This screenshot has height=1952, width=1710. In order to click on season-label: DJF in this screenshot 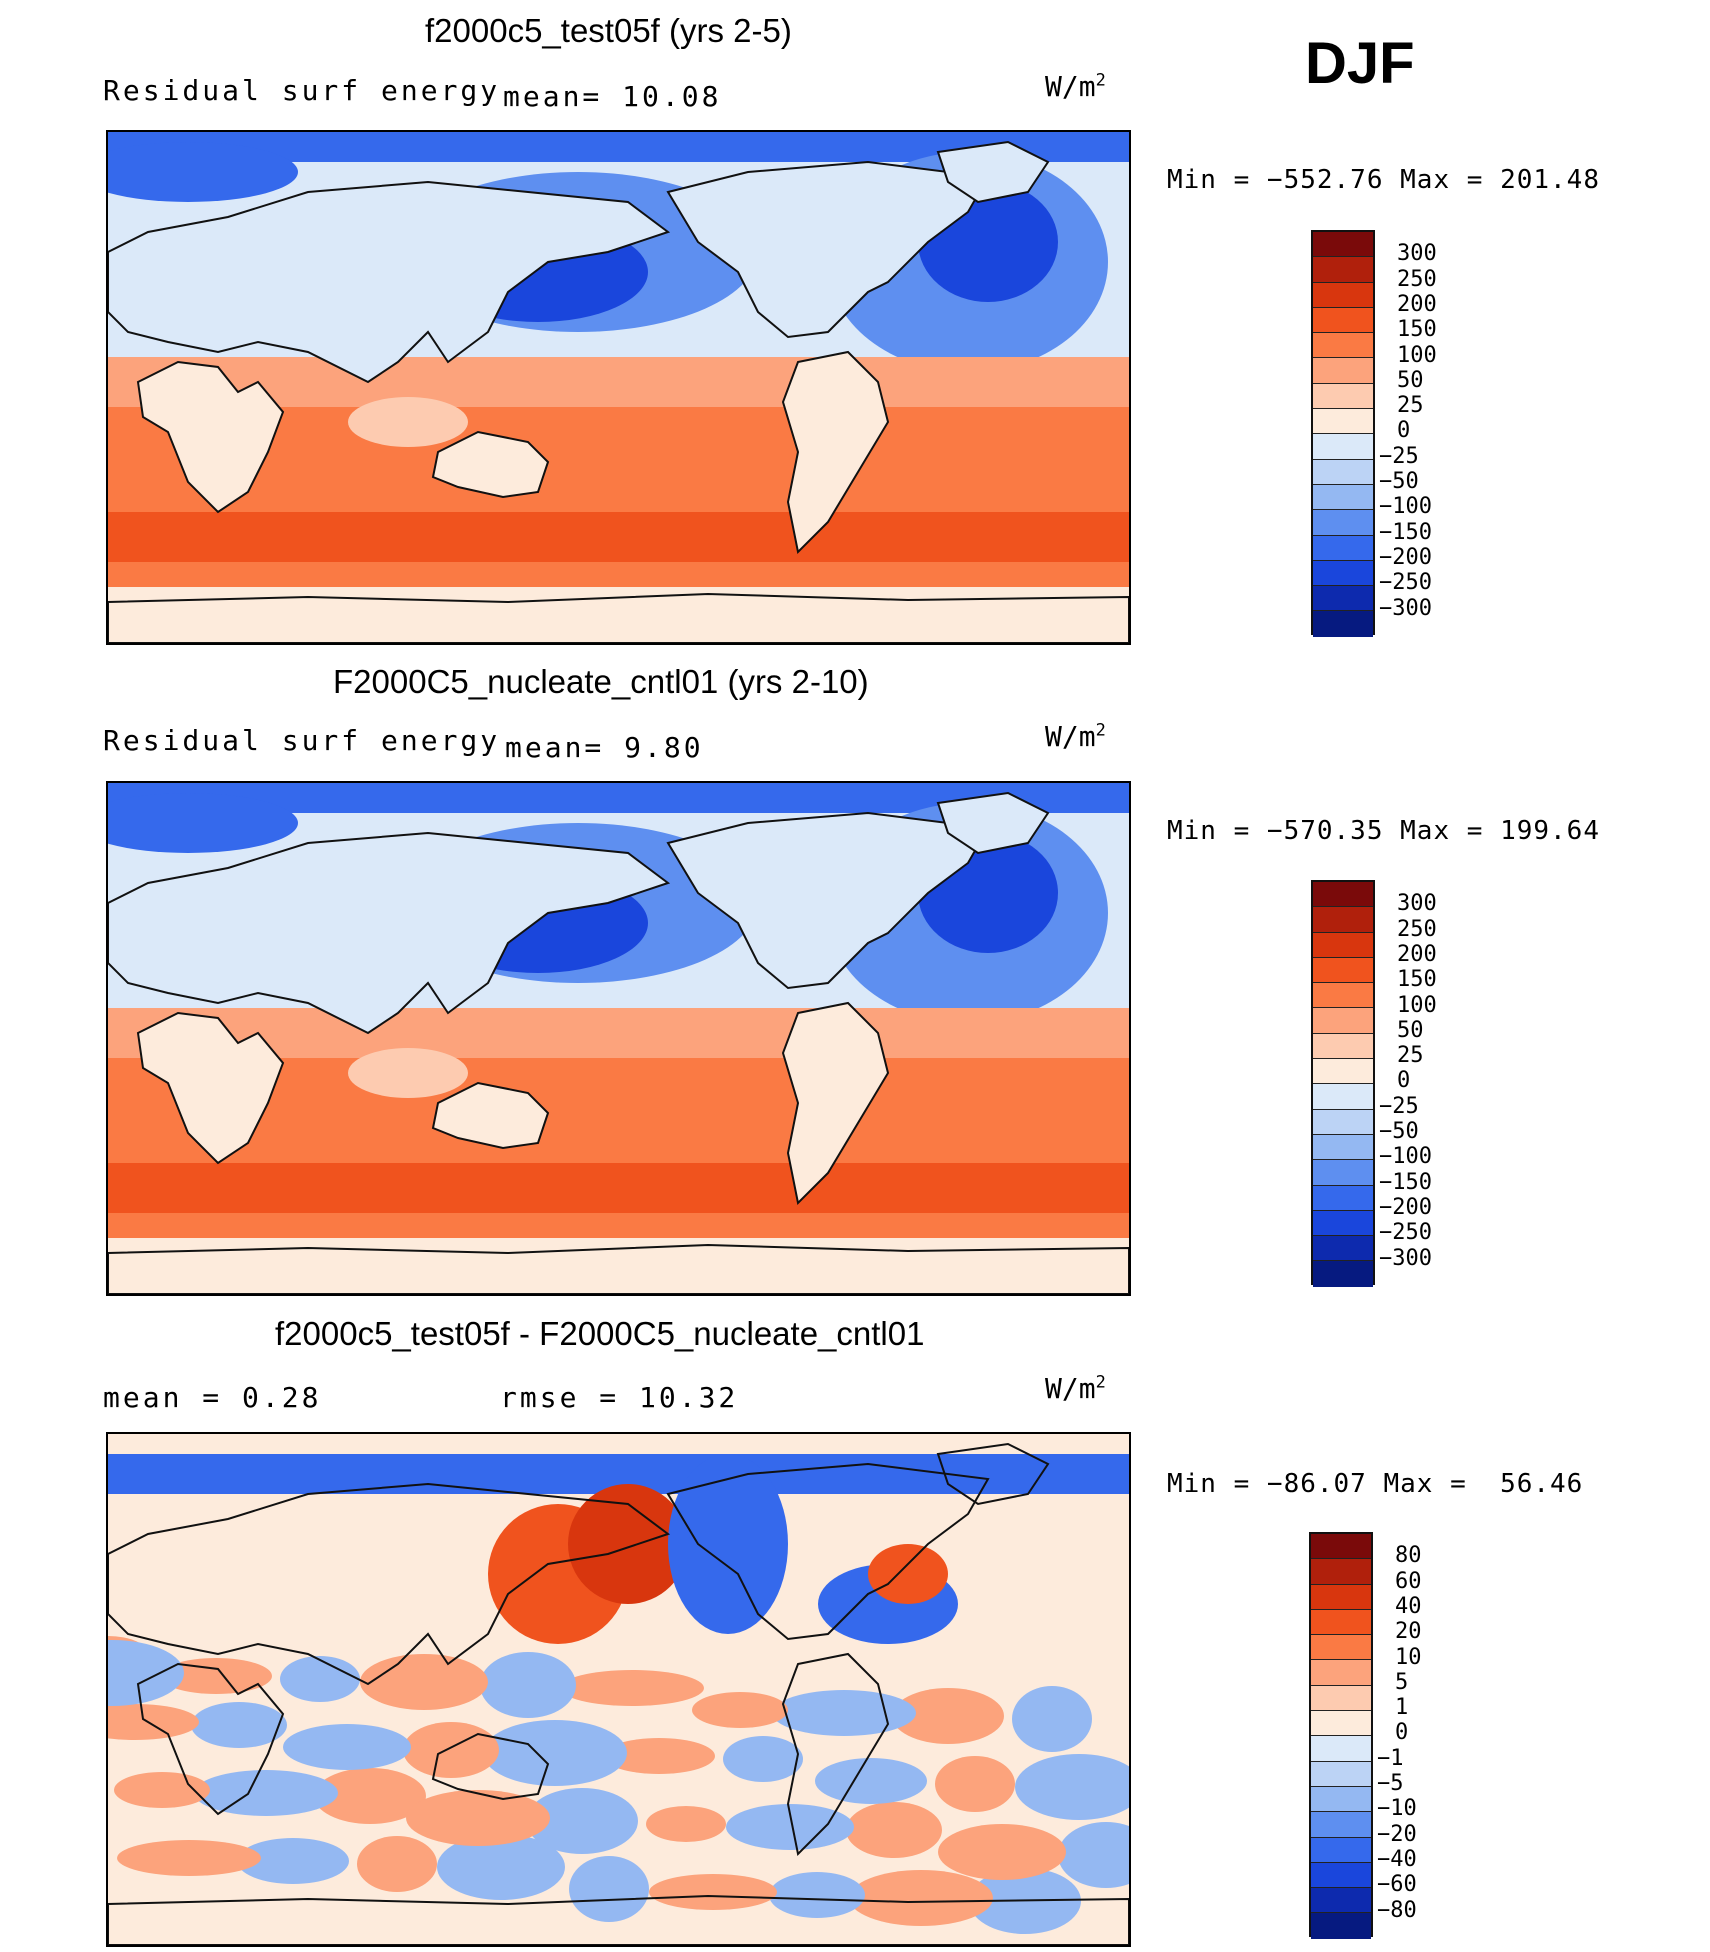, I will do `click(1360, 63)`.